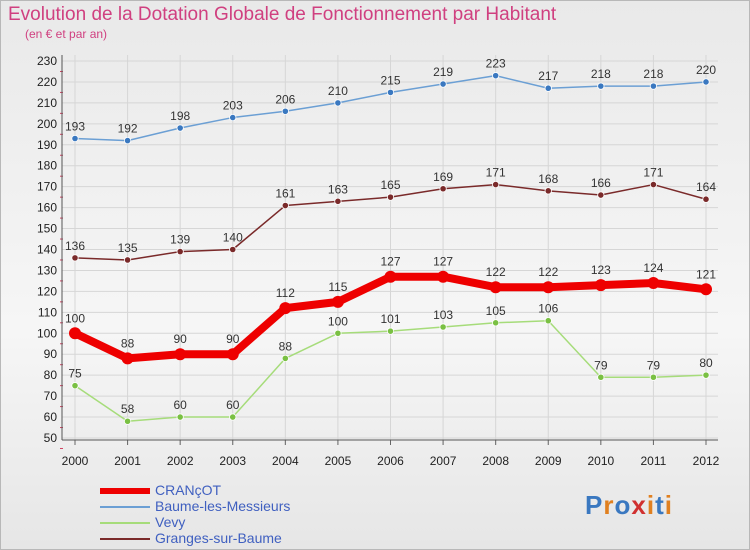  Describe the element at coordinates (706, 82) in the screenshot. I see `point-baume-les-messieurs-2012` at that location.